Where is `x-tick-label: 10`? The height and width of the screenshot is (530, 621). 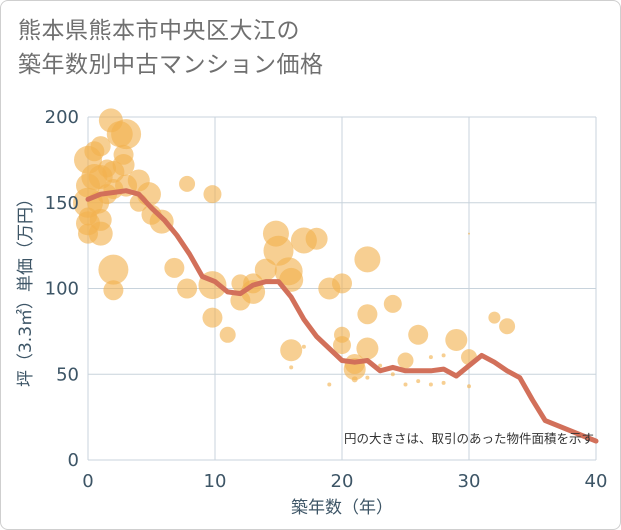 x-tick-label: 10 is located at coordinates (215, 481).